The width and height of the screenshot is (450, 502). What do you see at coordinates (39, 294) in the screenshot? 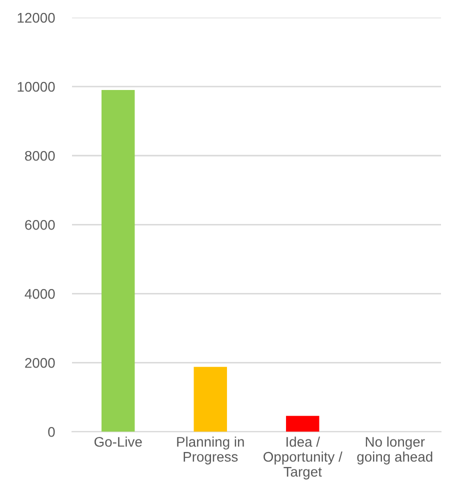
I see `y-tick-label: 4000` at bounding box center [39, 294].